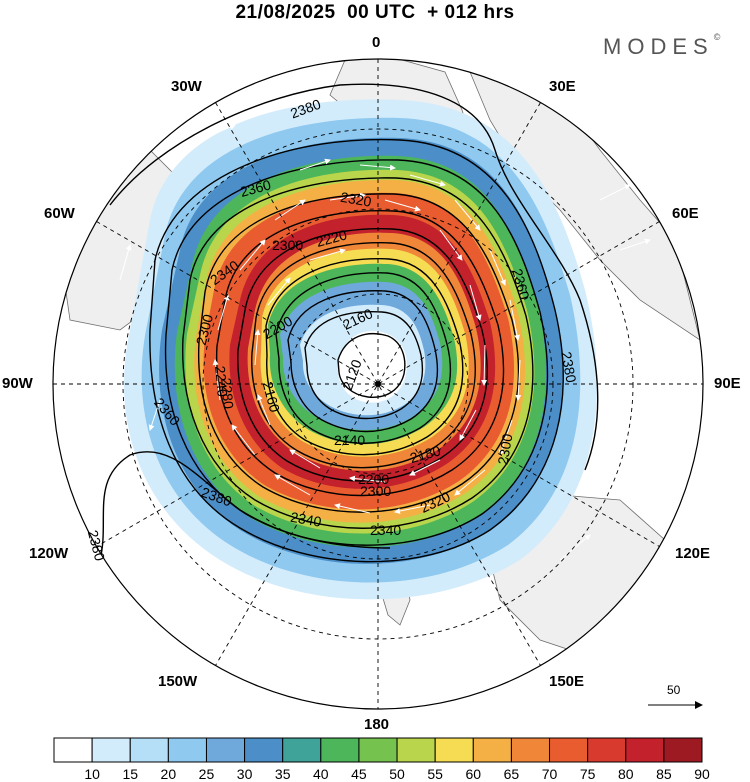 The height and width of the screenshot is (782, 750). I want to click on colorbar-tick-label: 90, so click(702, 774).